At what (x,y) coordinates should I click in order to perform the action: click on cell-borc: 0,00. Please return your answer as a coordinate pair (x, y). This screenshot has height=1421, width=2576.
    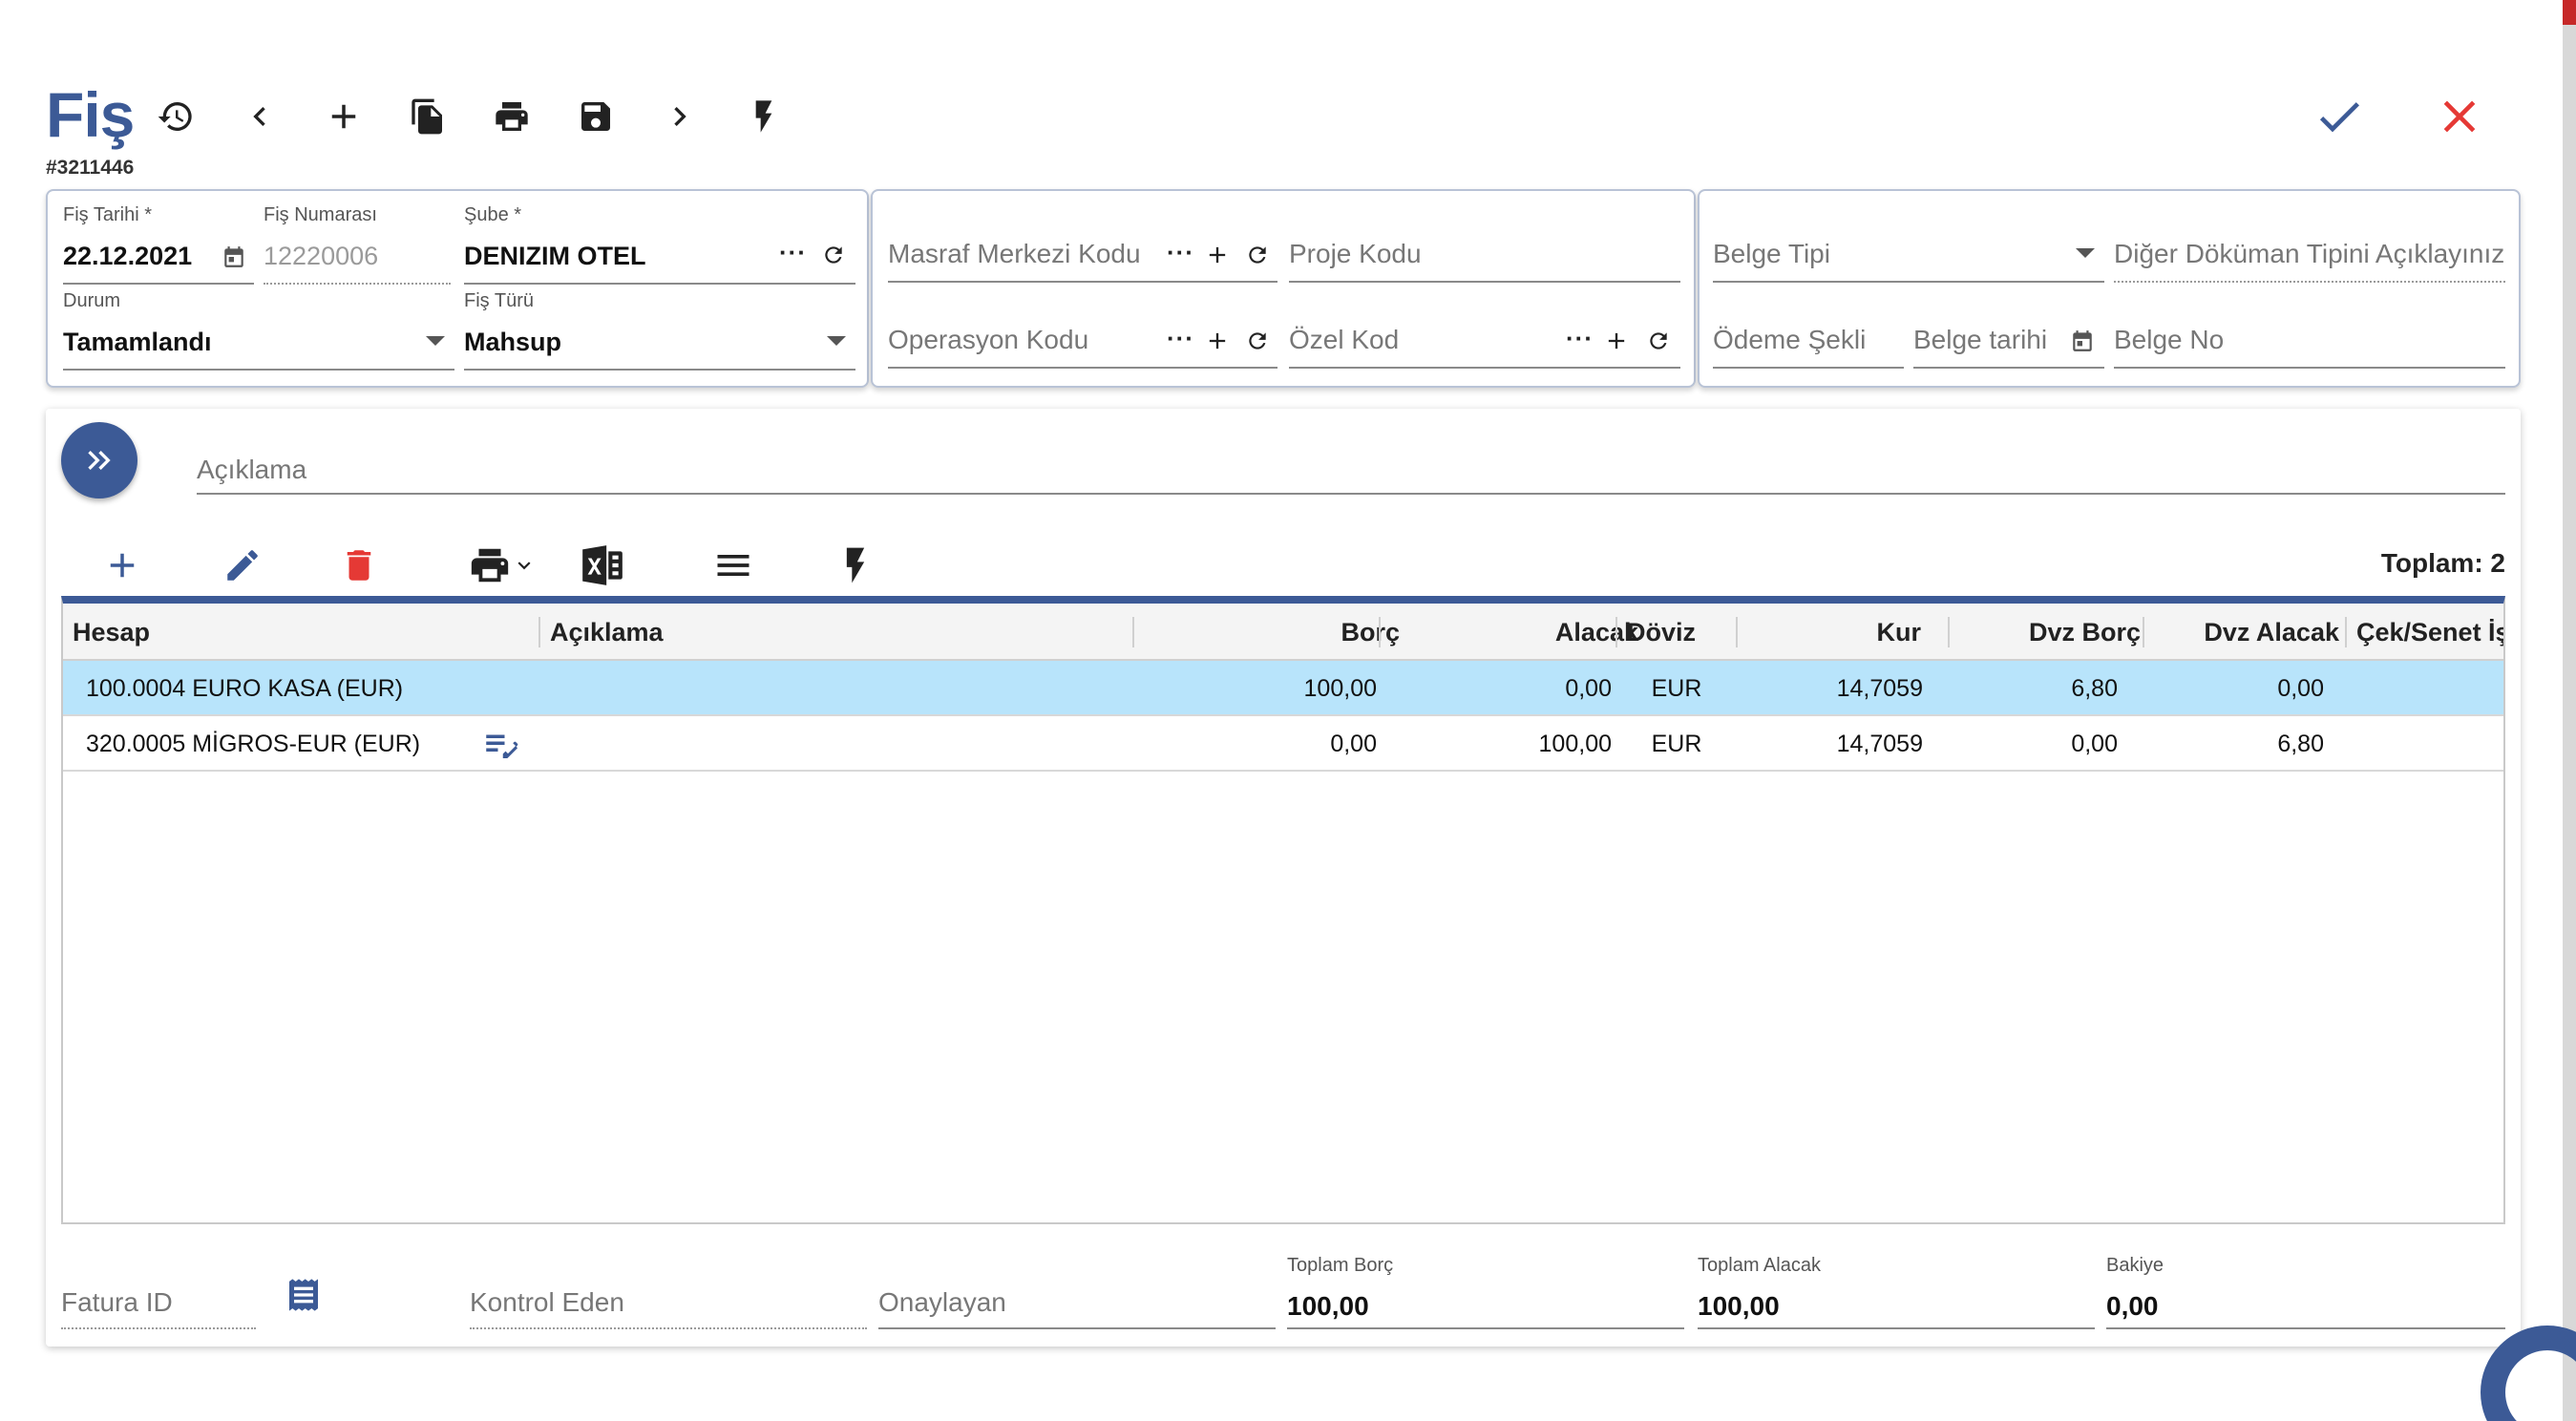
    Looking at the image, I should click on (1353, 744).